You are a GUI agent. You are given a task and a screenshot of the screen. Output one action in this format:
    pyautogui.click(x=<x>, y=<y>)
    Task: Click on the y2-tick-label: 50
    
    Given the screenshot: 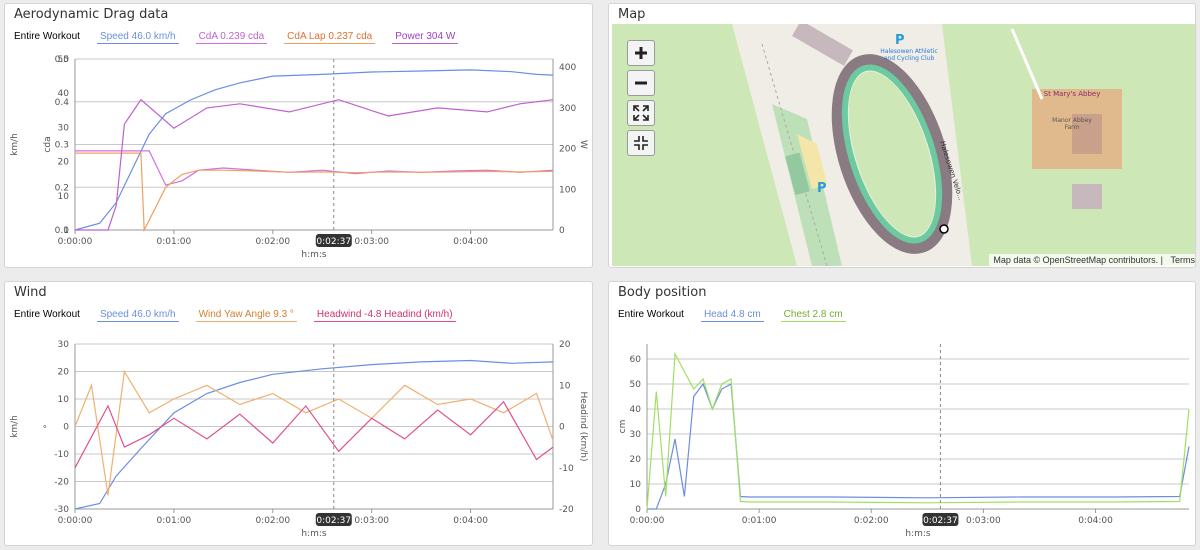 What is the action you would take?
    pyautogui.click(x=64, y=60)
    